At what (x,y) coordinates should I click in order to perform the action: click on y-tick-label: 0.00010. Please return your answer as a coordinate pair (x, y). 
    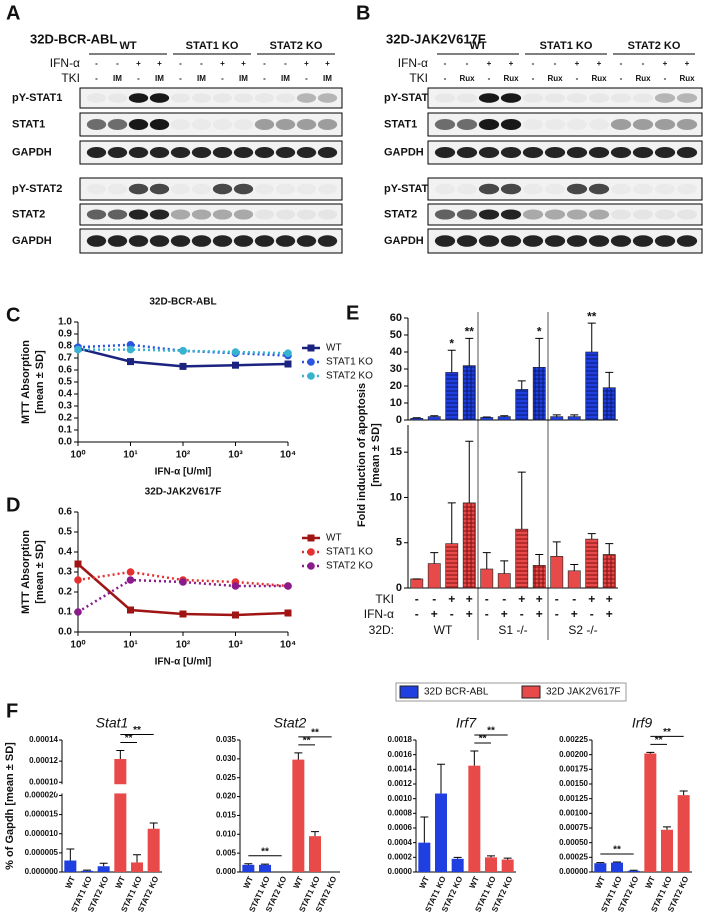
    Looking at the image, I should click on (43, 781).